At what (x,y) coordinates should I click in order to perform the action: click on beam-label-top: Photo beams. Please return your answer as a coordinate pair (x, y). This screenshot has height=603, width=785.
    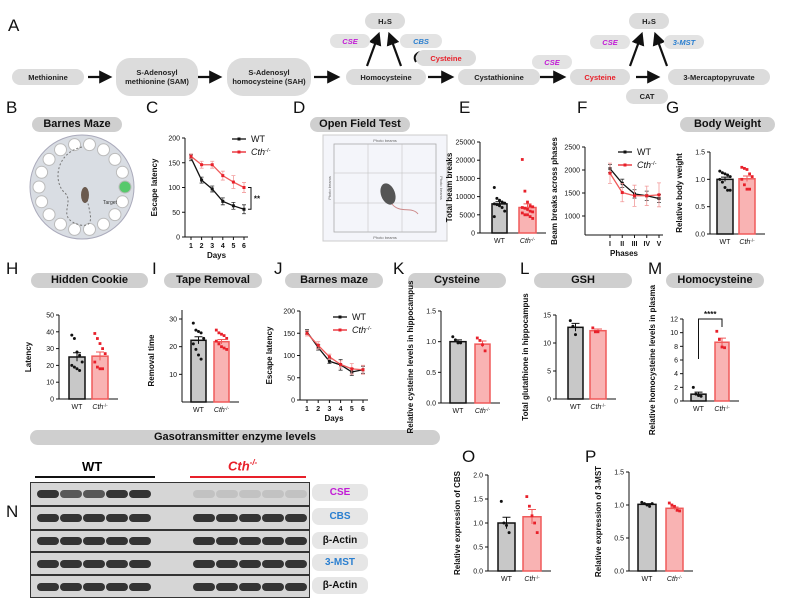
    Looking at the image, I should click on (385, 140).